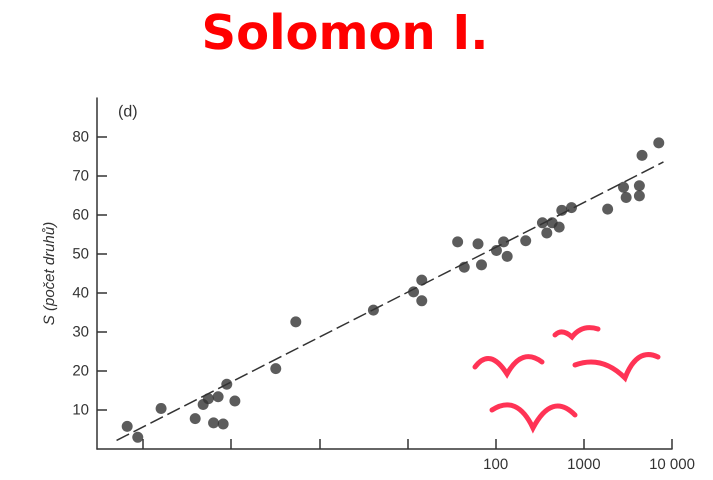  What do you see at coordinates (128, 112) in the screenshot?
I see `annotation: (d)` at bounding box center [128, 112].